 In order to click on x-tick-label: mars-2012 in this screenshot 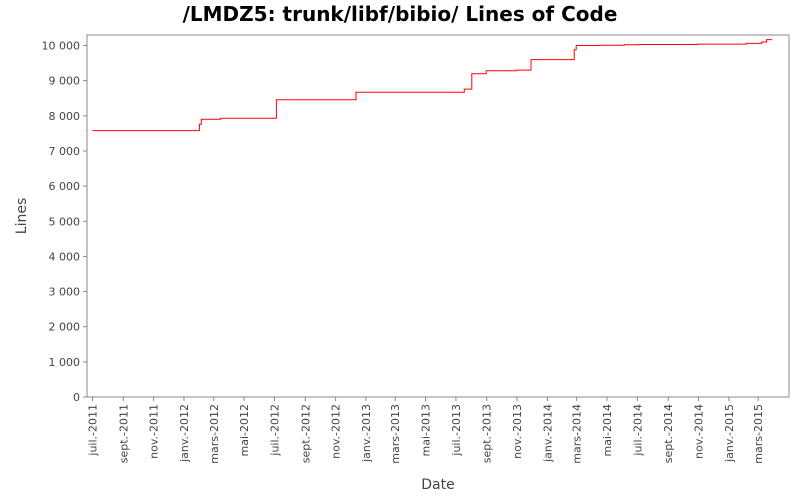, I will do `click(214, 434)`.